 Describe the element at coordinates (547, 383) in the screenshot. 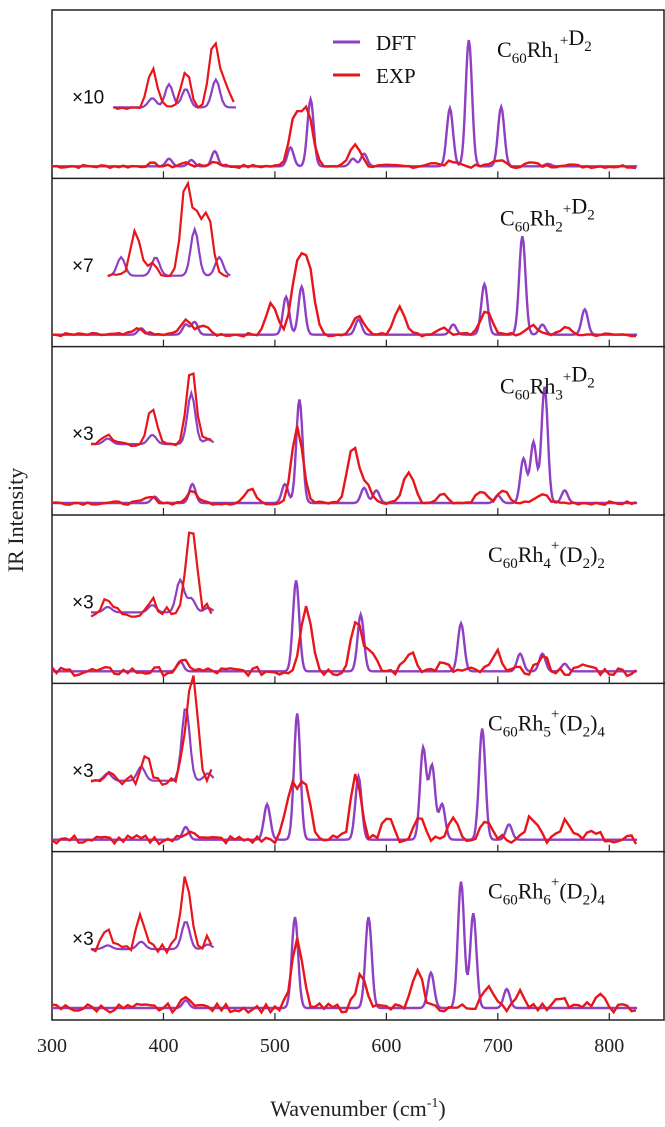

I see `panel-species-label: C60Rh3+D2` at that location.